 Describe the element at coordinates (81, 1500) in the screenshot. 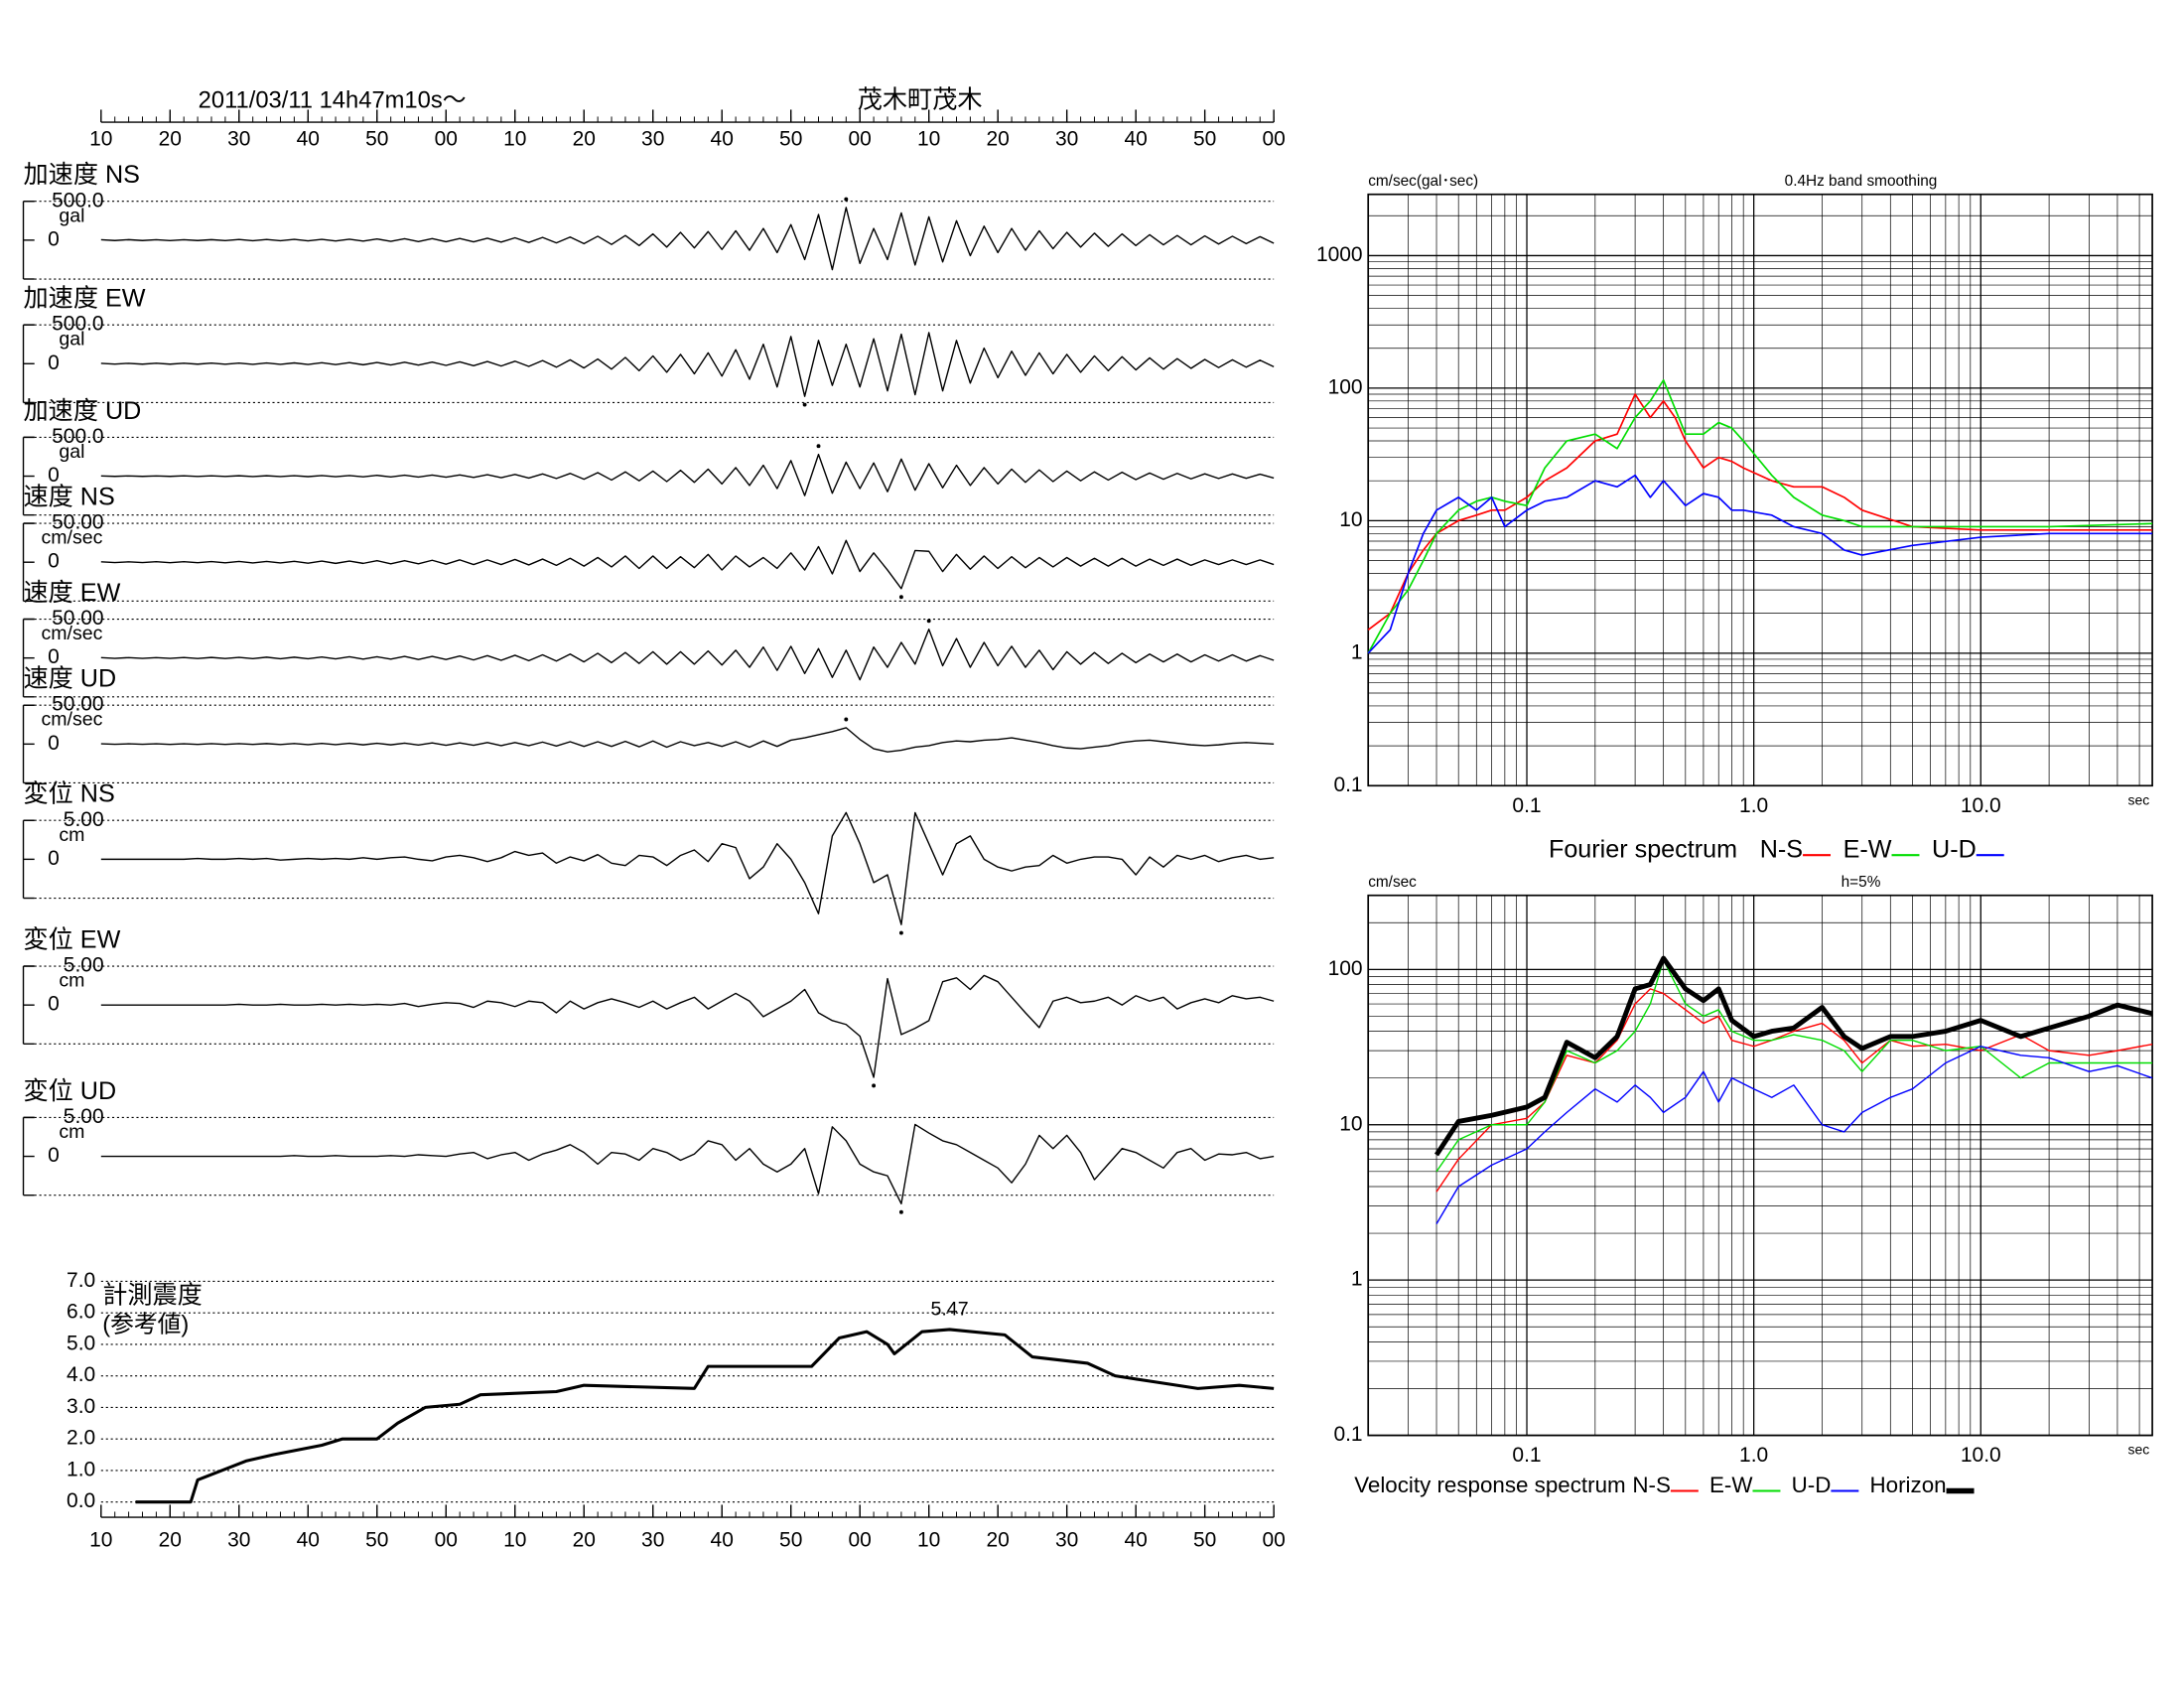

I see `y-tick-label: 0.0` at that location.